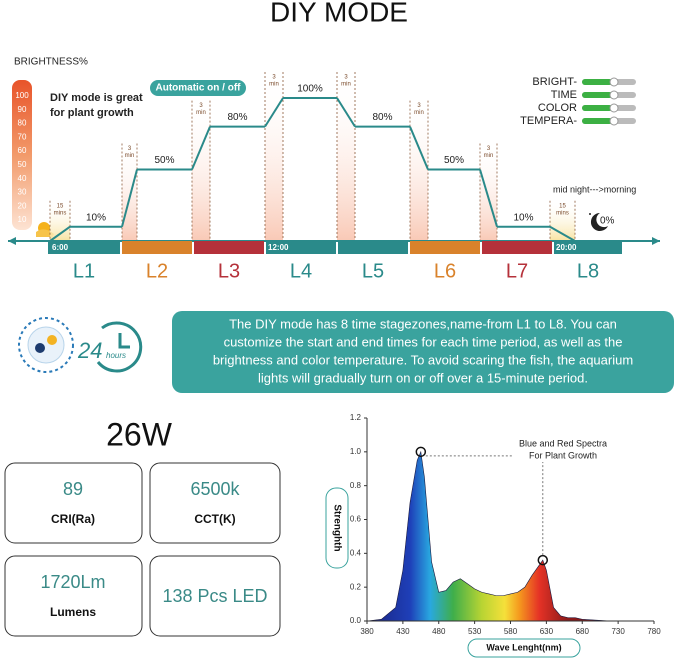  I want to click on stage-label: L7, so click(517, 271).